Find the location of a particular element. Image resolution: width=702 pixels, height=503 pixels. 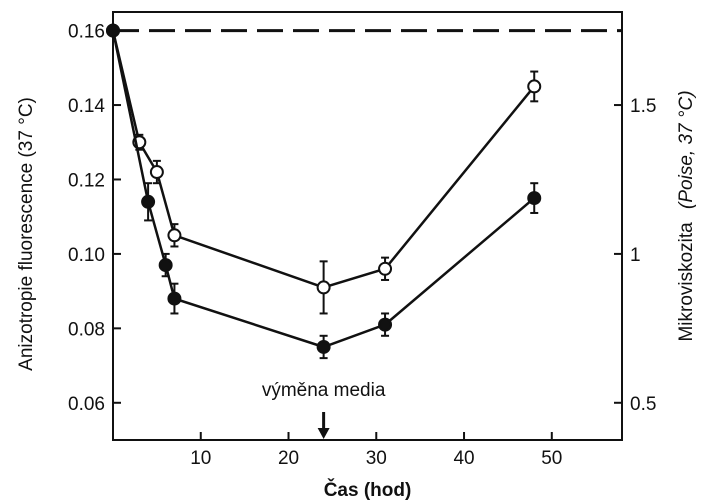

y-left-tick-label: 0.08 is located at coordinates (86, 329).